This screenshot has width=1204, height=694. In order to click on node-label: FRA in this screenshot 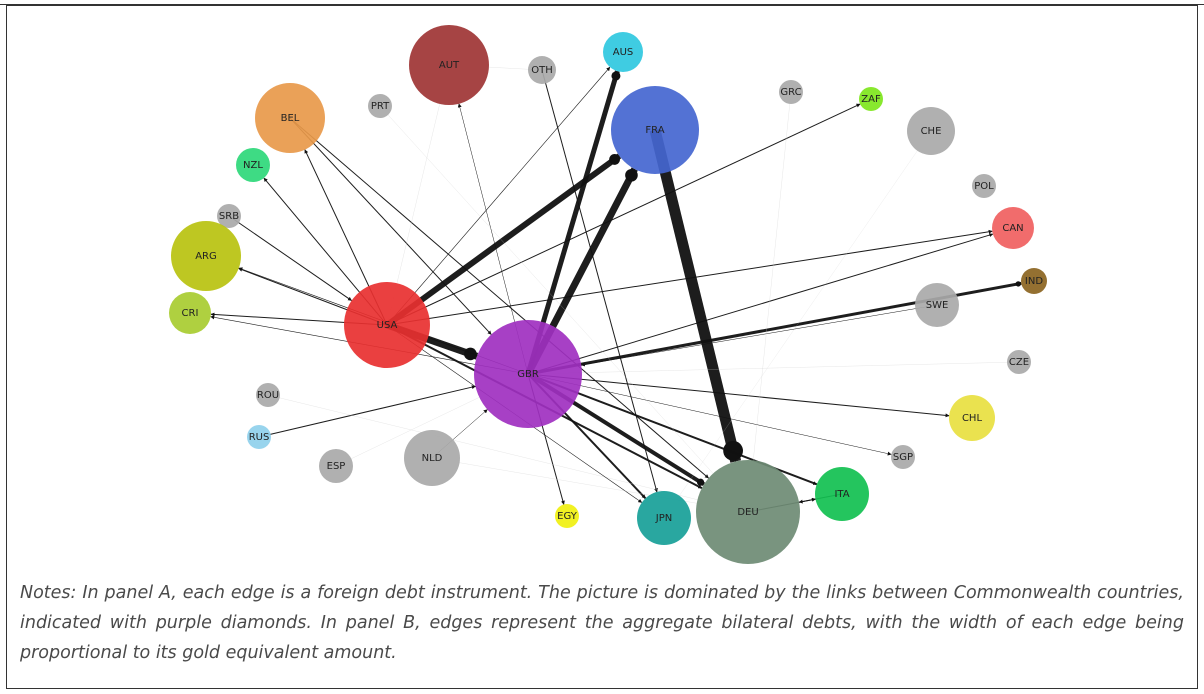, I will do `click(654, 130)`.